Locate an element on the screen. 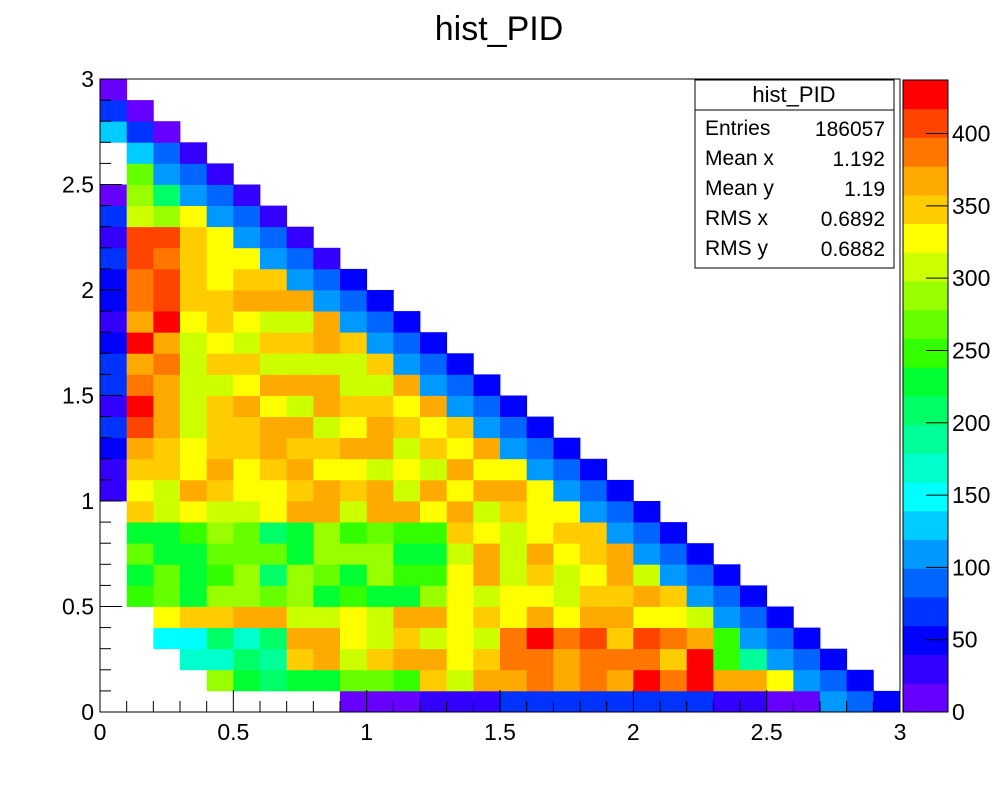 Image resolution: width=998 pixels, height=790 pixels. color-scale-label: 150 is located at coordinates (971, 495).